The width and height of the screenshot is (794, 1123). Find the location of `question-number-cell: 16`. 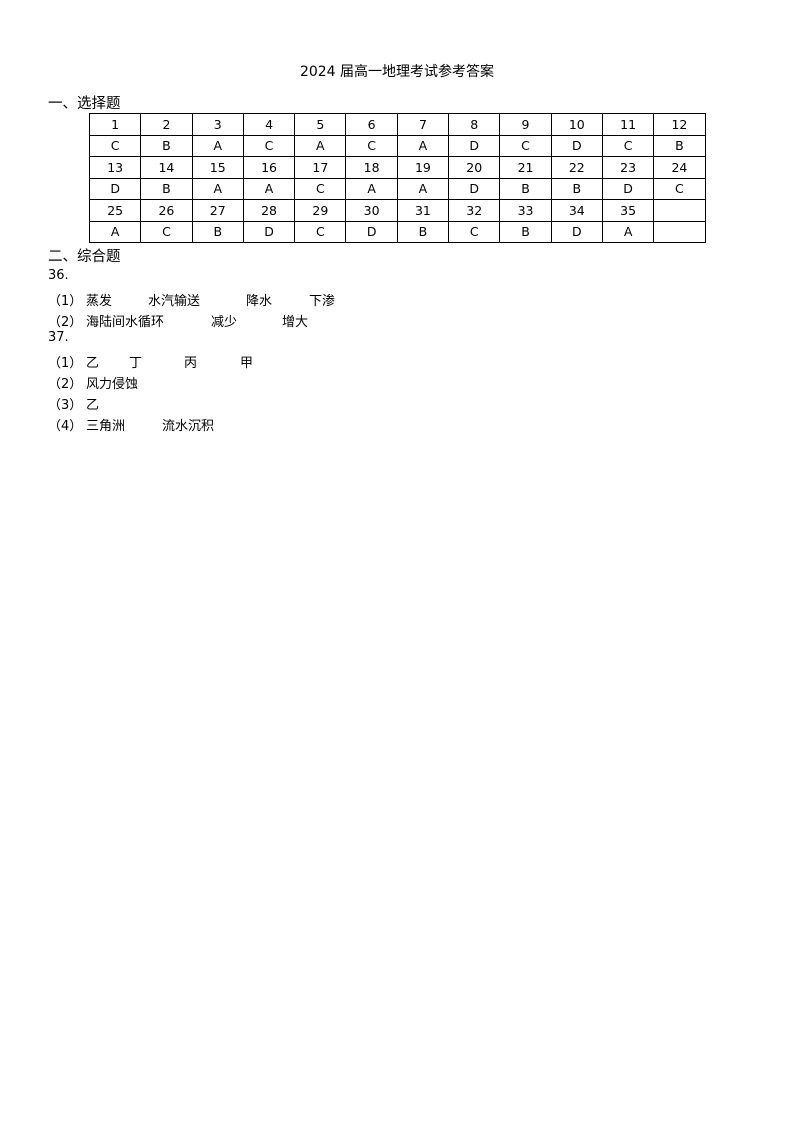

question-number-cell: 16 is located at coordinates (269, 167).